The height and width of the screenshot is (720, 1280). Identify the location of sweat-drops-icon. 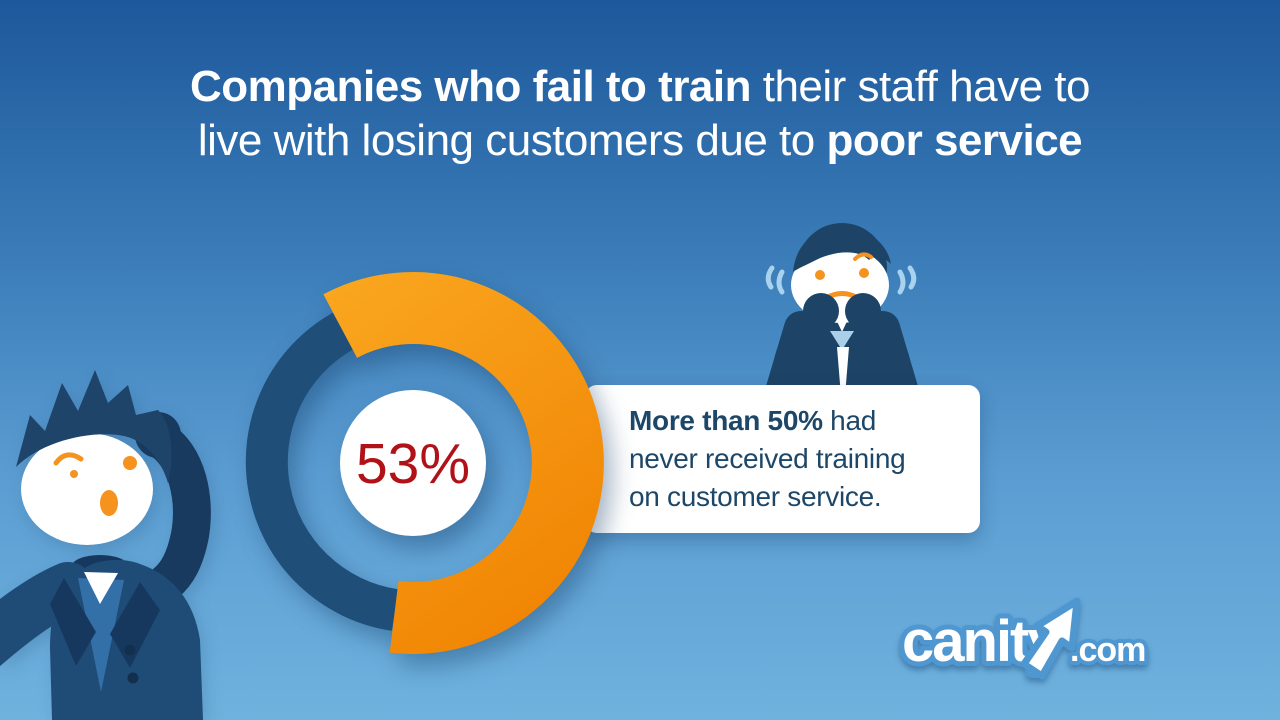
(841, 280).